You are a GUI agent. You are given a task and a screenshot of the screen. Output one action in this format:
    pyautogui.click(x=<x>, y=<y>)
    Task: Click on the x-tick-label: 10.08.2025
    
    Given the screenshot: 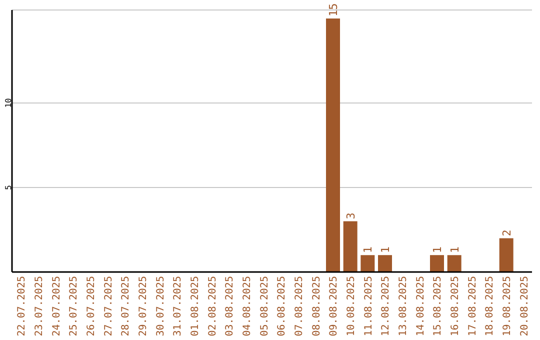 What is the action you would take?
    pyautogui.click(x=351, y=306)
    